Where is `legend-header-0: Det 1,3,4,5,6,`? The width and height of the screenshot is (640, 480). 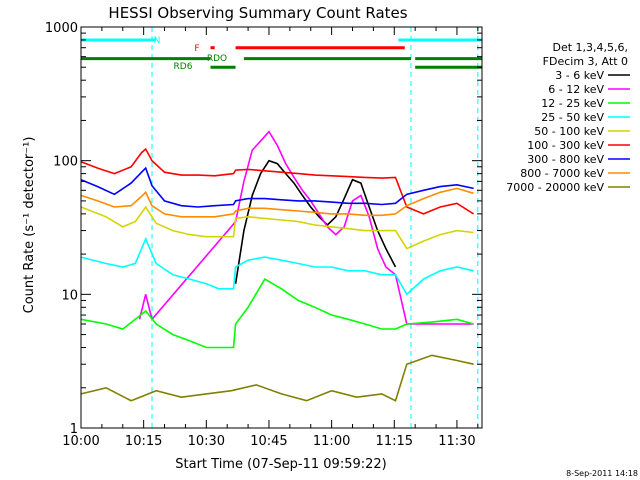 legend-header-0: Det 1,3,4,5,6, is located at coordinates (590, 47).